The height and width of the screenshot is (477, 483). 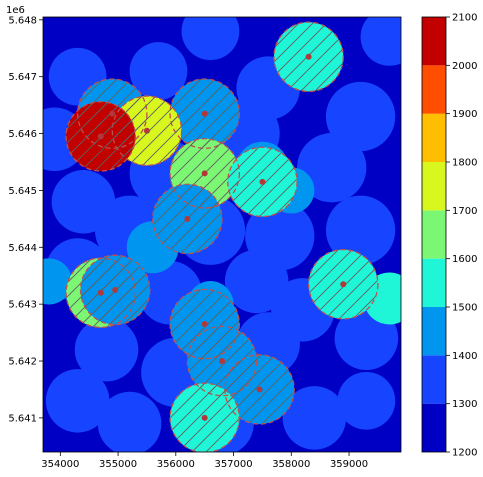 What do you see at coordinates (291, 464) in the screenshot?
I see `x-tick-label: 358000` at bounding box center [291, 464].